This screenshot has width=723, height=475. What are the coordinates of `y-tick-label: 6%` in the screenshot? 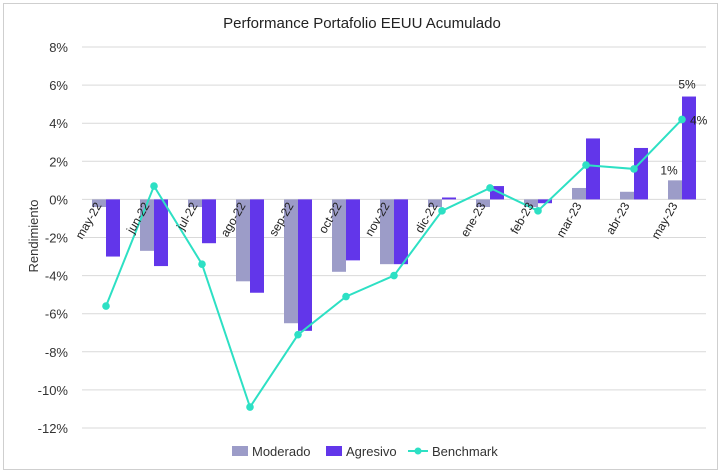 It's located at (58, 85).